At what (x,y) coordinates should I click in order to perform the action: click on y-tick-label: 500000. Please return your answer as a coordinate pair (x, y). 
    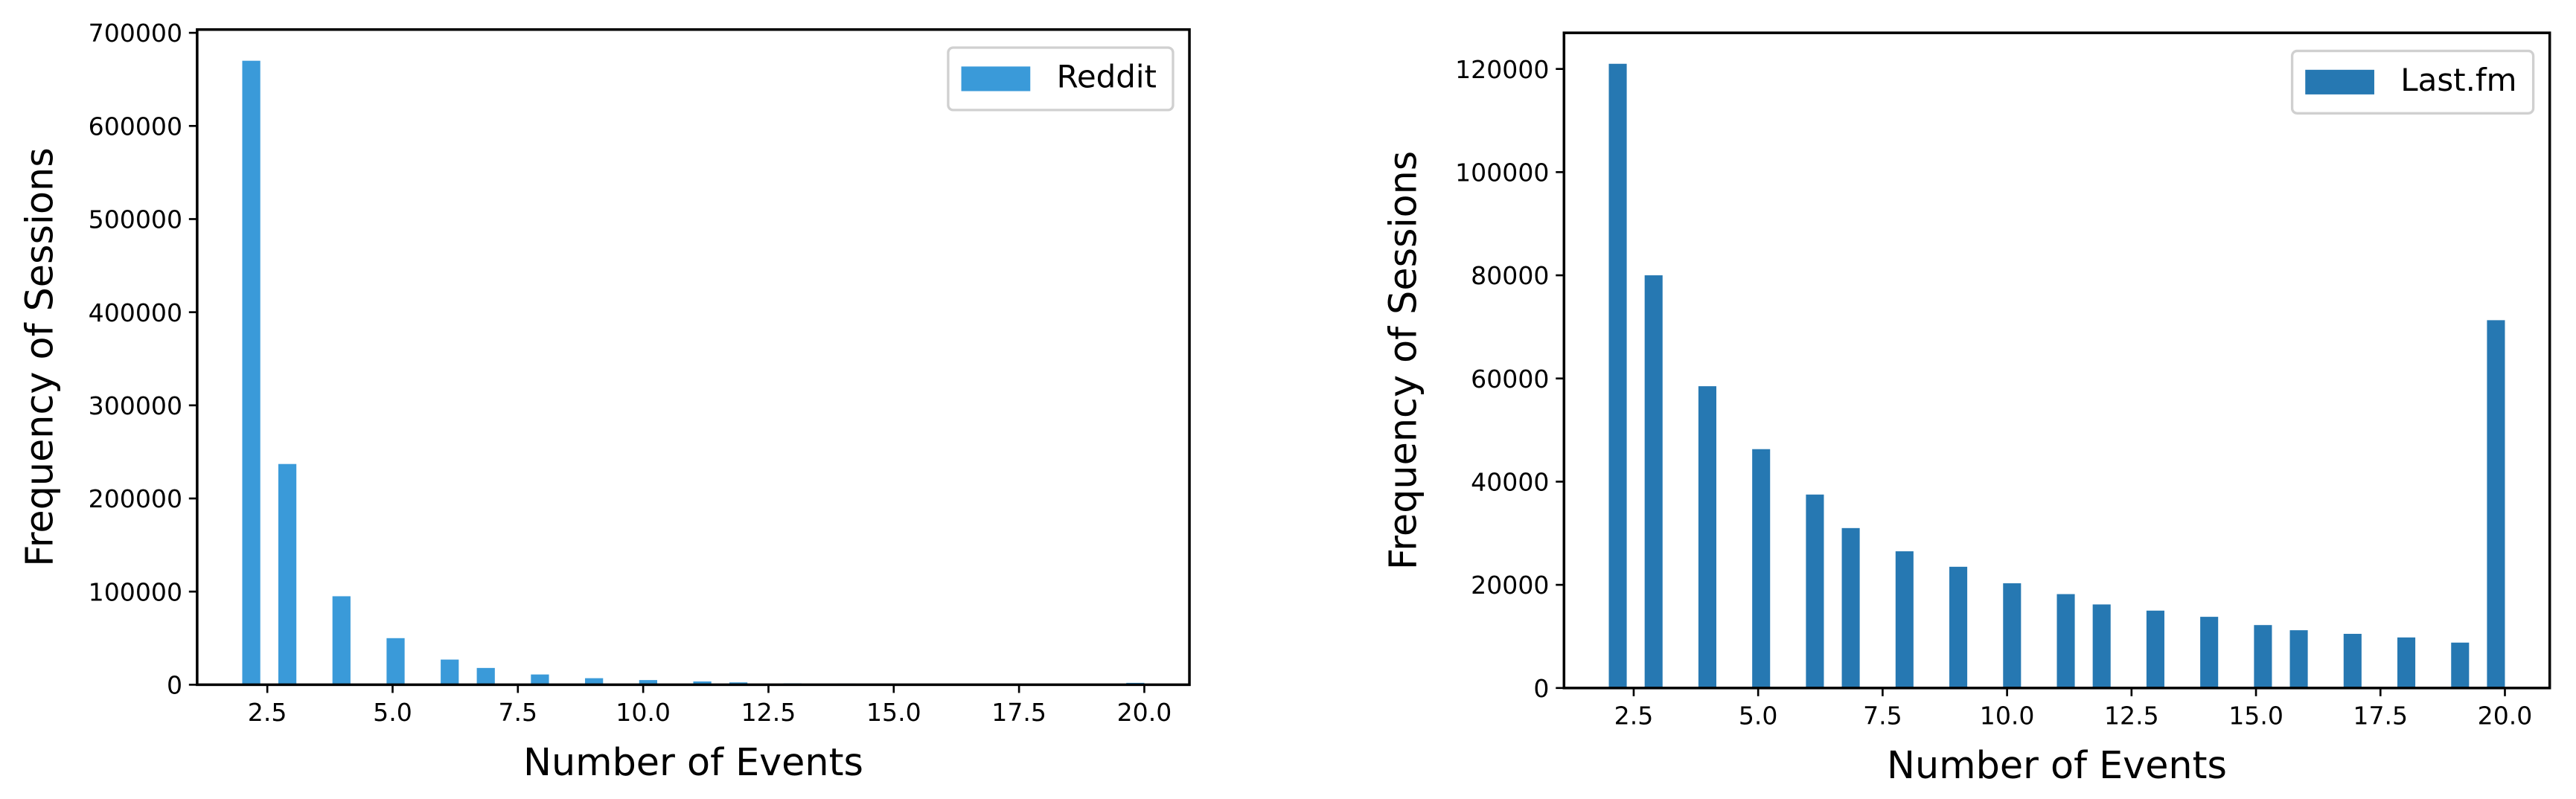
    Looking at the image, I should click on (135, 219).